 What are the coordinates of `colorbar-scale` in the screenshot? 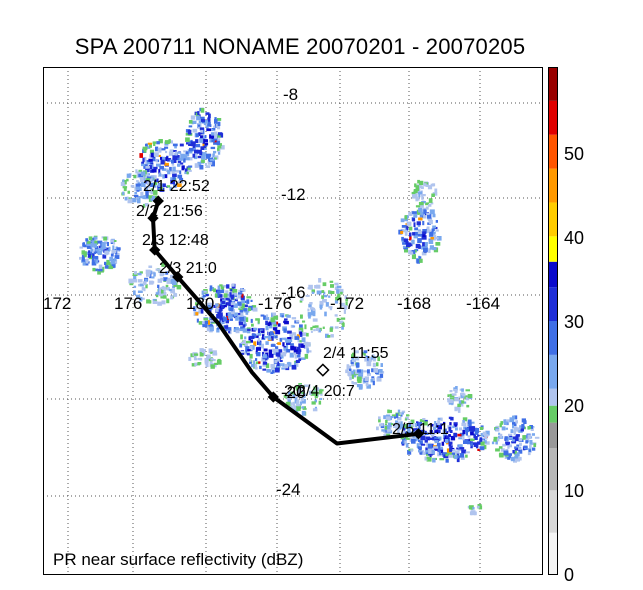 It's located at (553, 321).